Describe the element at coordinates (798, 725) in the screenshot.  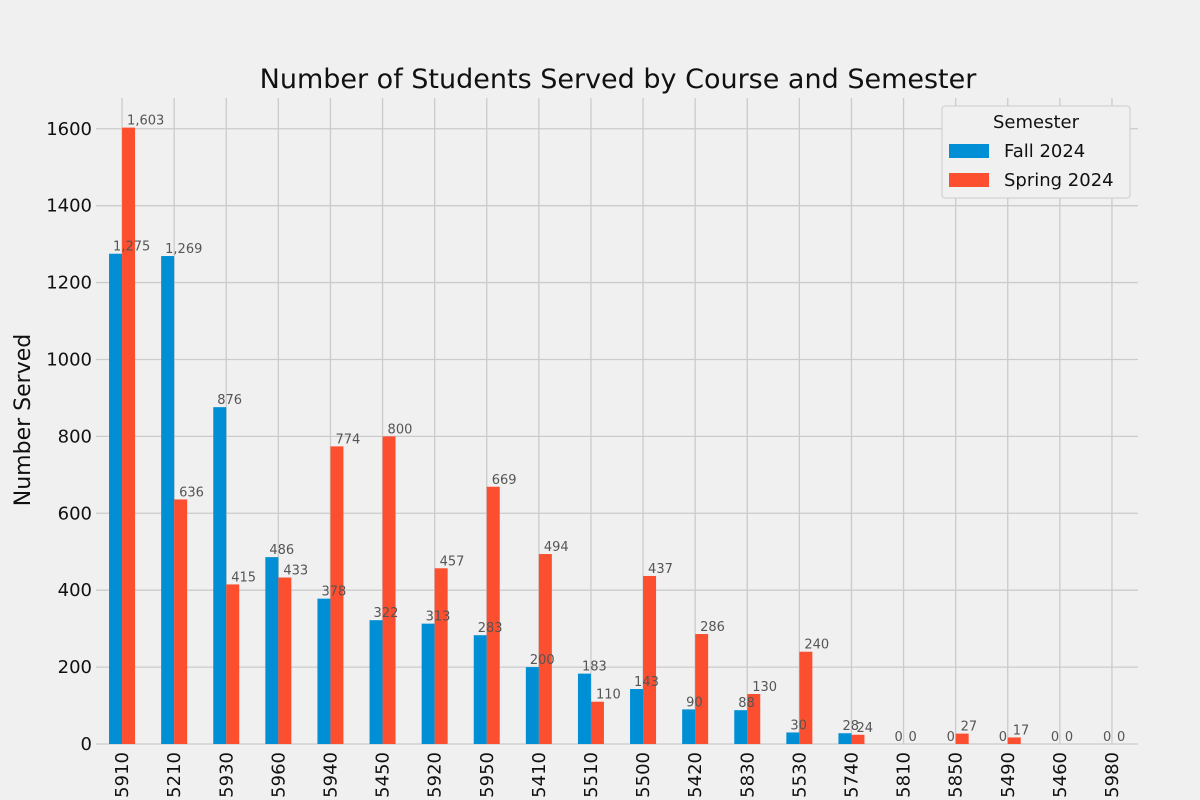
I see `data-label: 30` at that location.